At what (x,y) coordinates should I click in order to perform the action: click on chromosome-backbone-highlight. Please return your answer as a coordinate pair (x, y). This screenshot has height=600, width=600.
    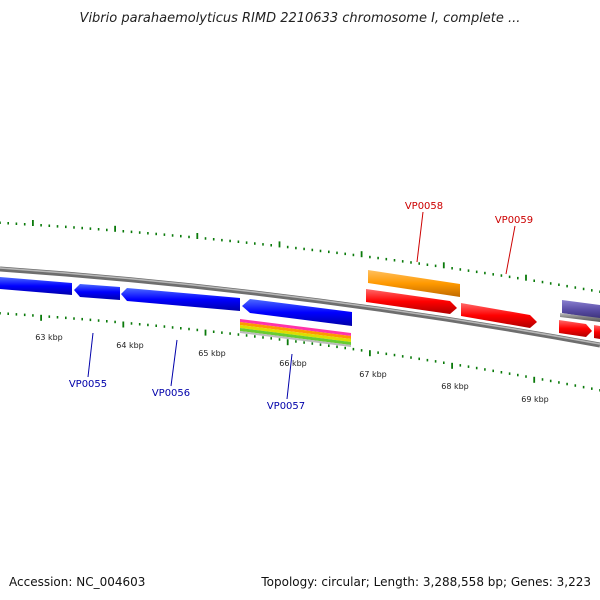
    Looking at the image, I should click on (300, 306).